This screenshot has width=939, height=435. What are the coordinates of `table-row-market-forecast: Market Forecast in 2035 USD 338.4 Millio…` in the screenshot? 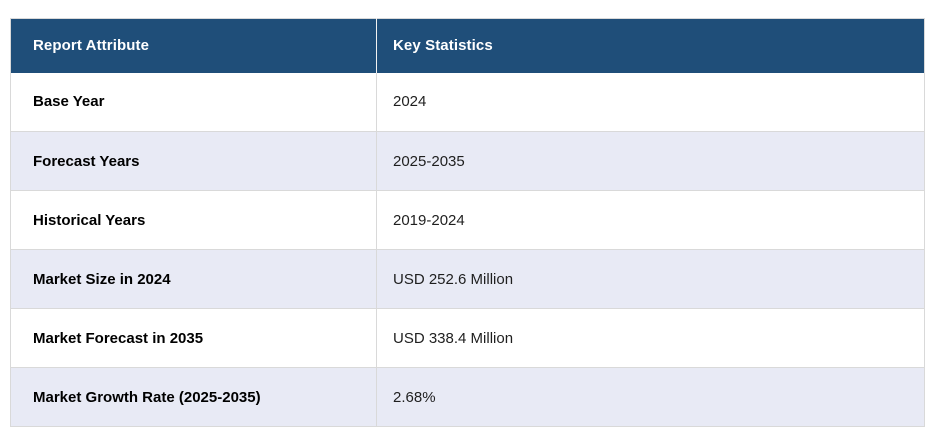 It's located at (467, 338).